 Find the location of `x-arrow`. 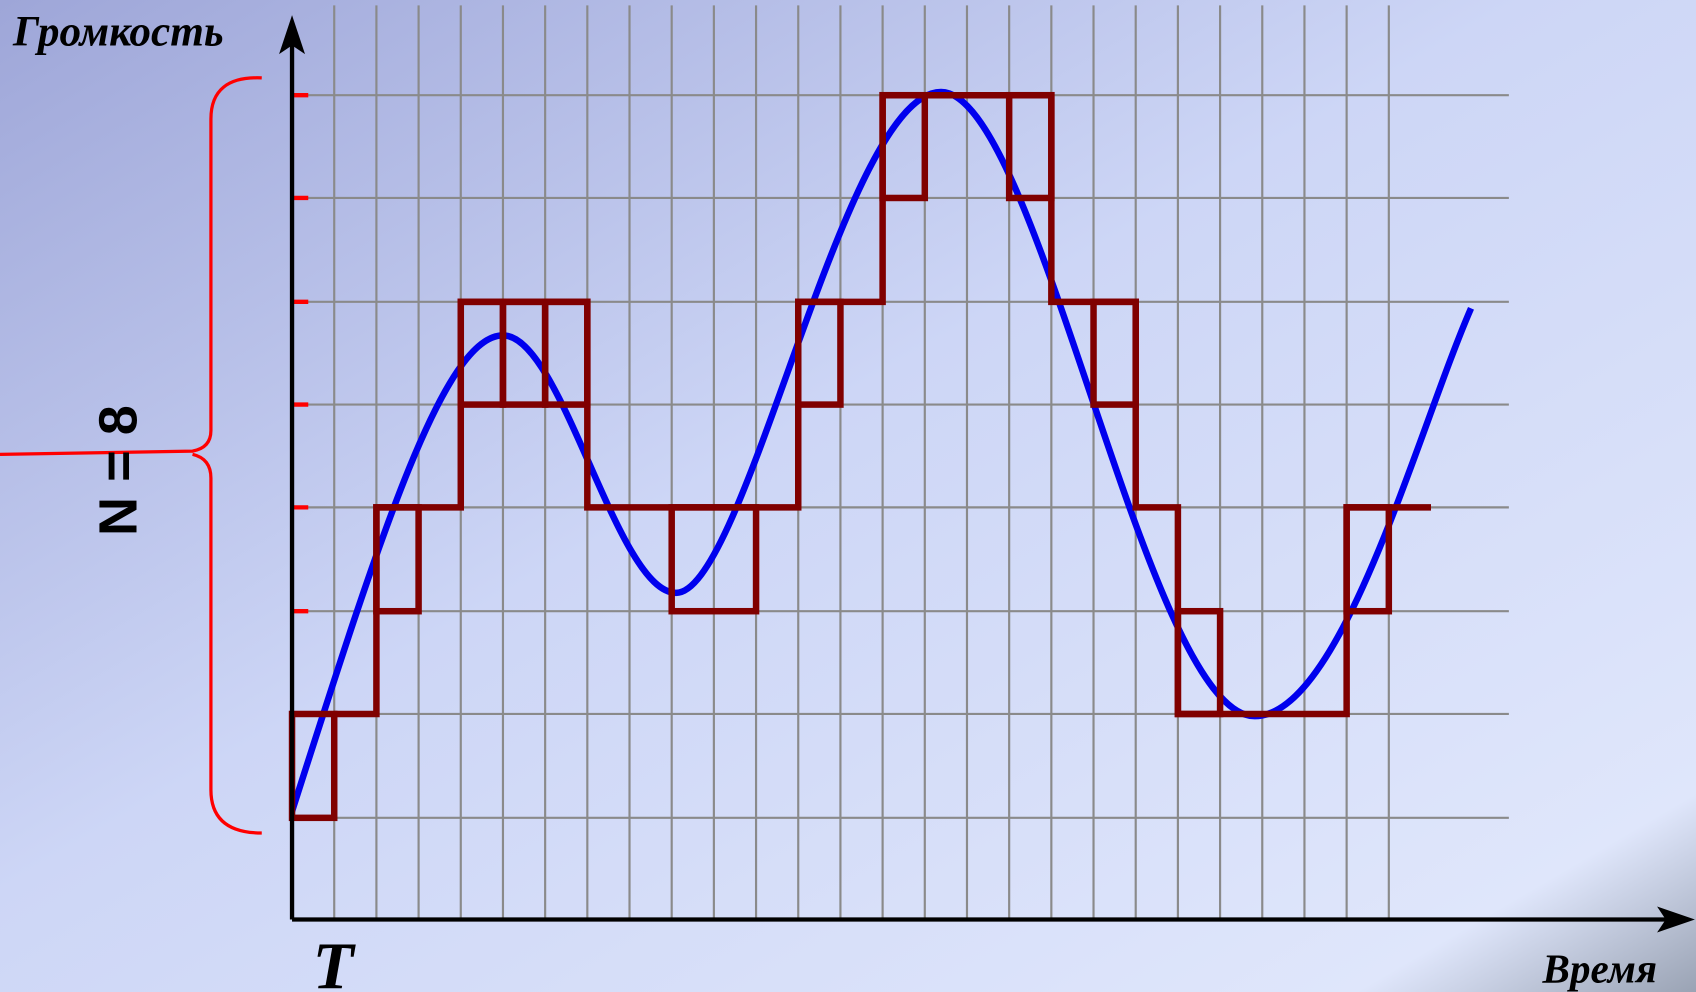

x-arrow is located at coordinates (1676, 919).